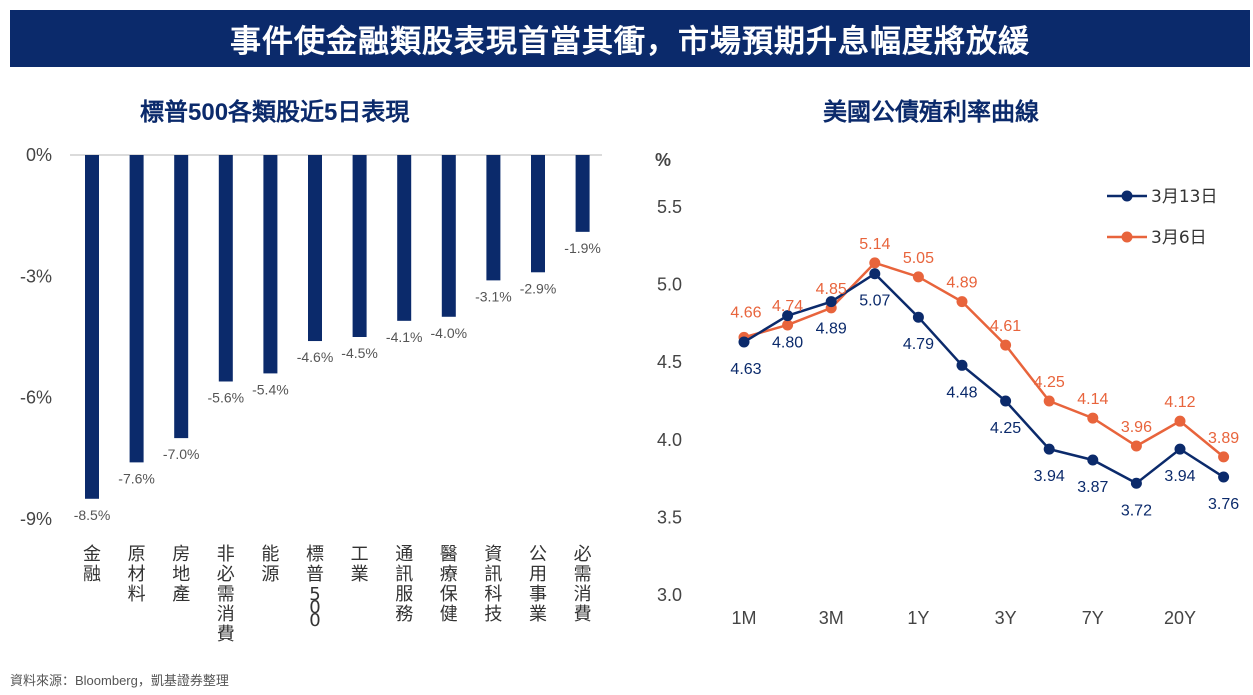  What do you see at coordinates (449, 333) in the screenshot?
I see `bar-data-label: -4.0%` at bounding box center [449, 333].